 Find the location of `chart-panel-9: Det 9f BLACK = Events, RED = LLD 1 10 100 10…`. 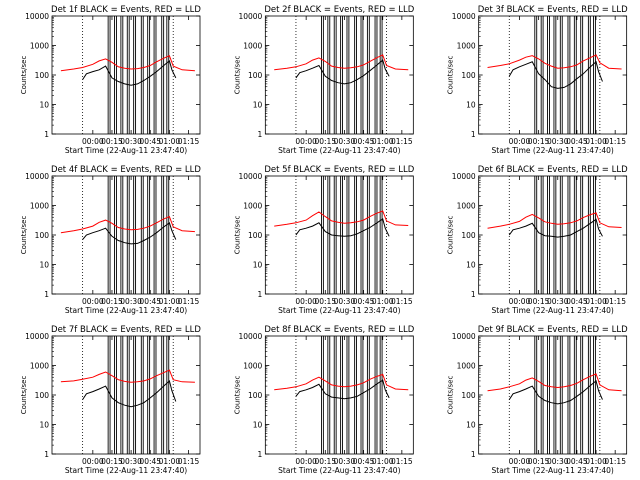

chart-panel-9: Det 9f BLACK = Events, RED = LLD 1 10 100 10… is located at coordinates (537, 400).